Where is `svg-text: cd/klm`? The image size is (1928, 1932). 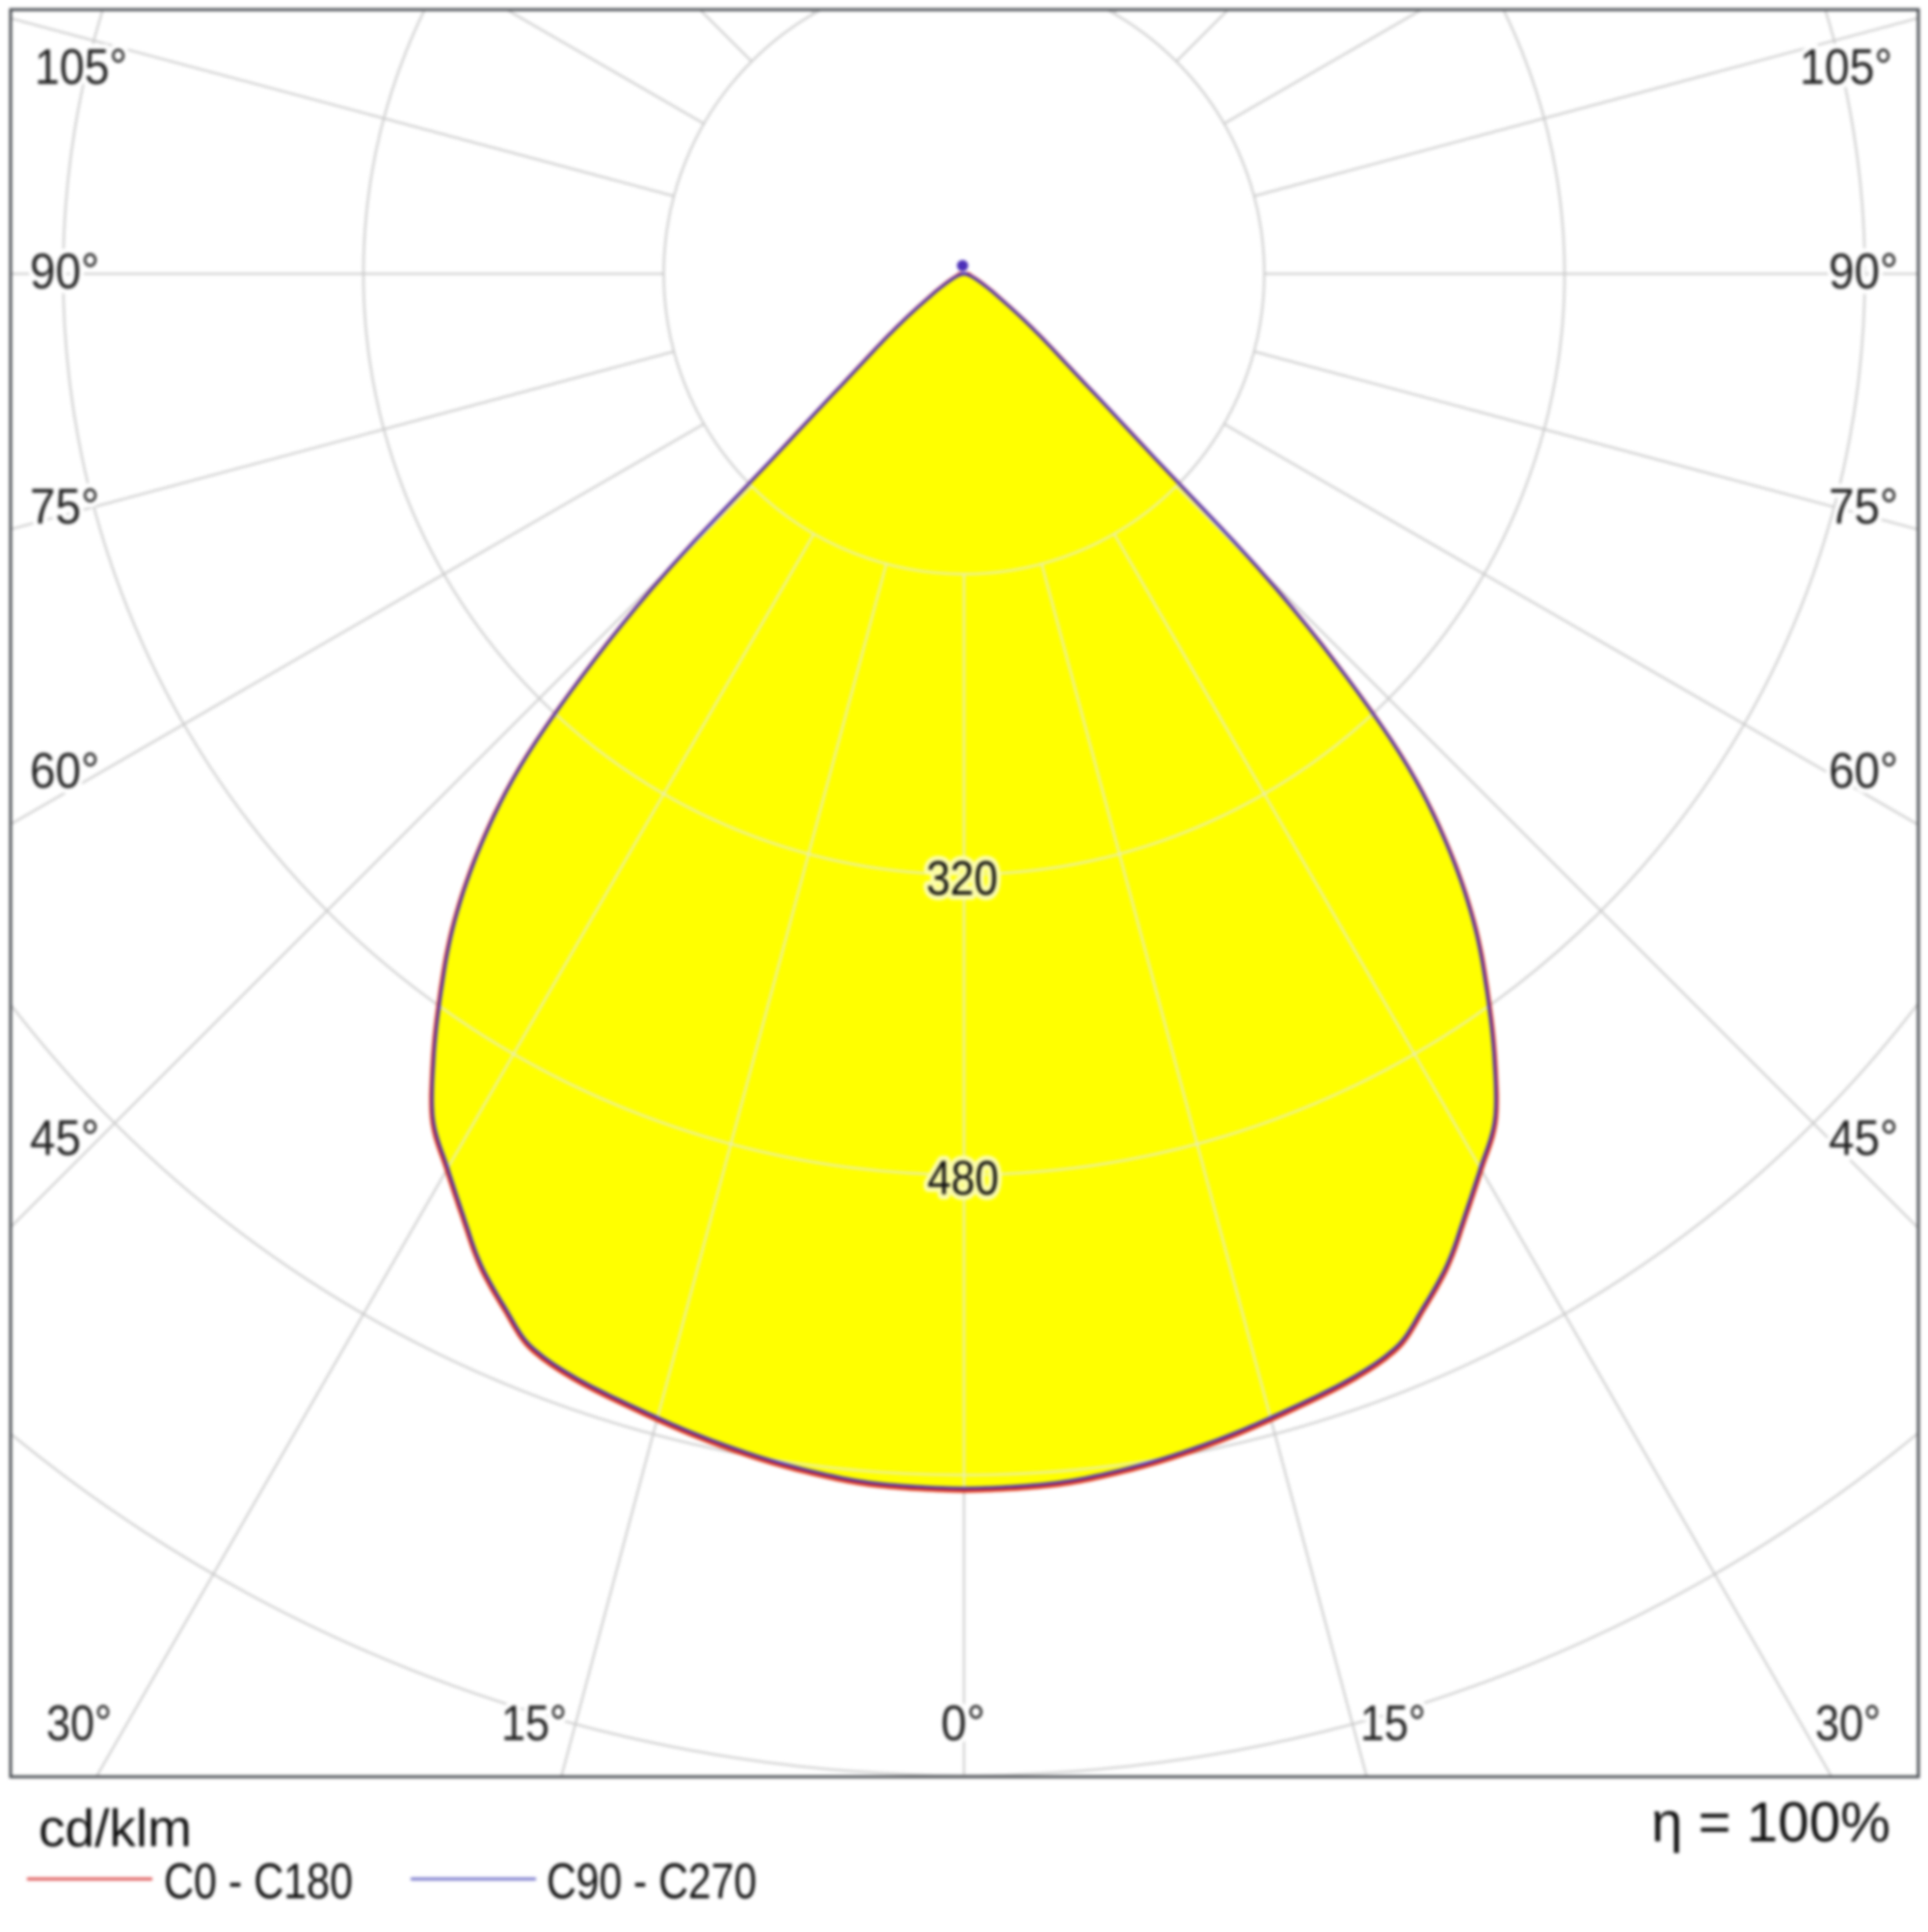 svg-text: cd/klm is located at coordinates (115, 1828).